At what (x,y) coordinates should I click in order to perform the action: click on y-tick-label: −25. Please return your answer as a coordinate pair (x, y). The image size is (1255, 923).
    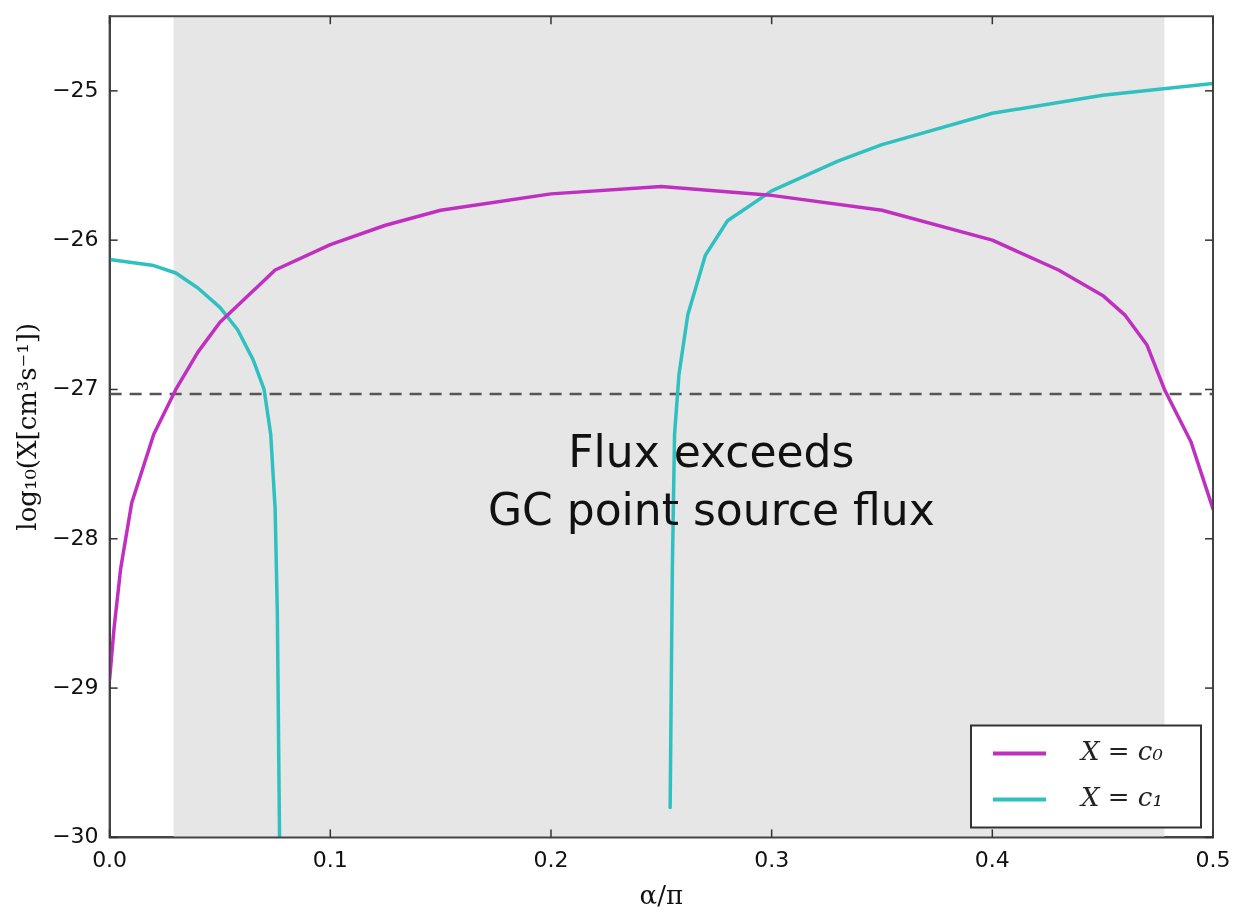
    Looking at the image, I should click on (75, 89).